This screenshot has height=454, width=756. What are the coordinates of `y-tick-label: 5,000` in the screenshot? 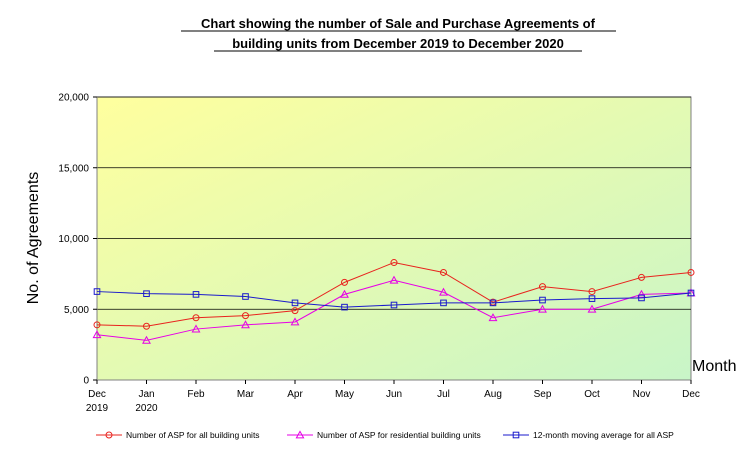 It's located at (76, 310).